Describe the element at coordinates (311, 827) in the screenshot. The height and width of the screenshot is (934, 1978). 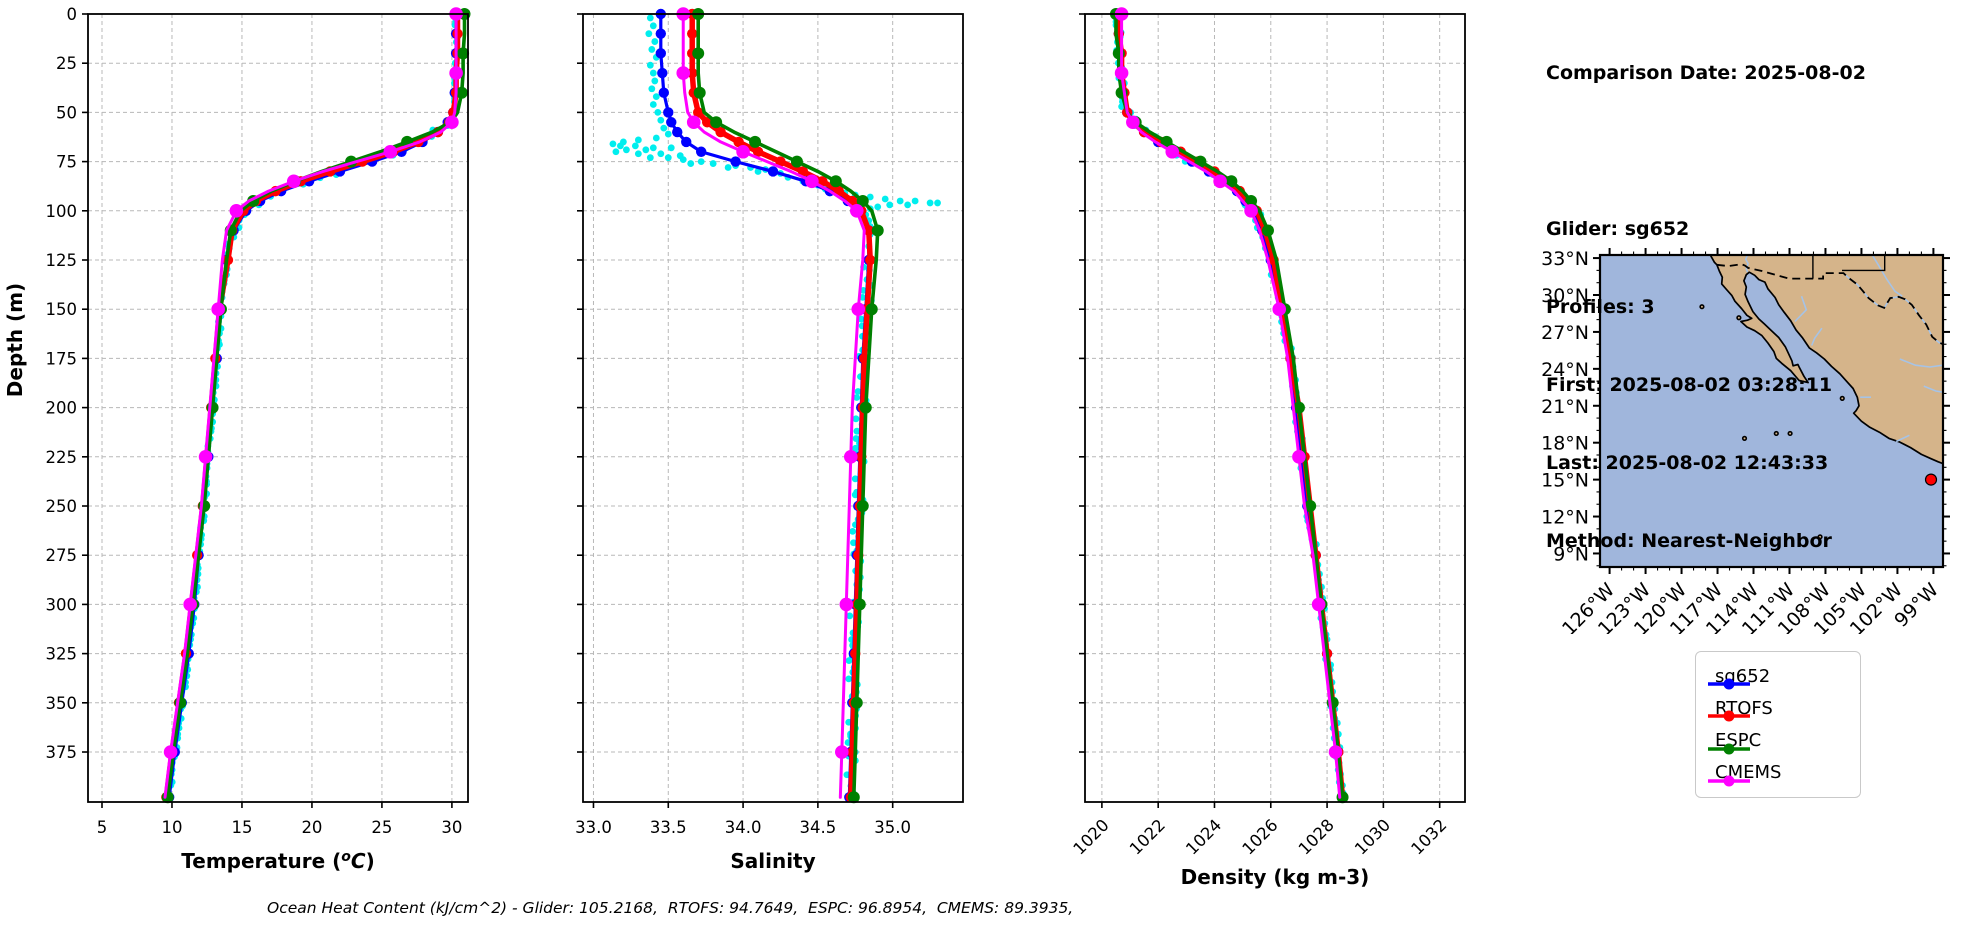
I see `svg-text: 20` at that location.